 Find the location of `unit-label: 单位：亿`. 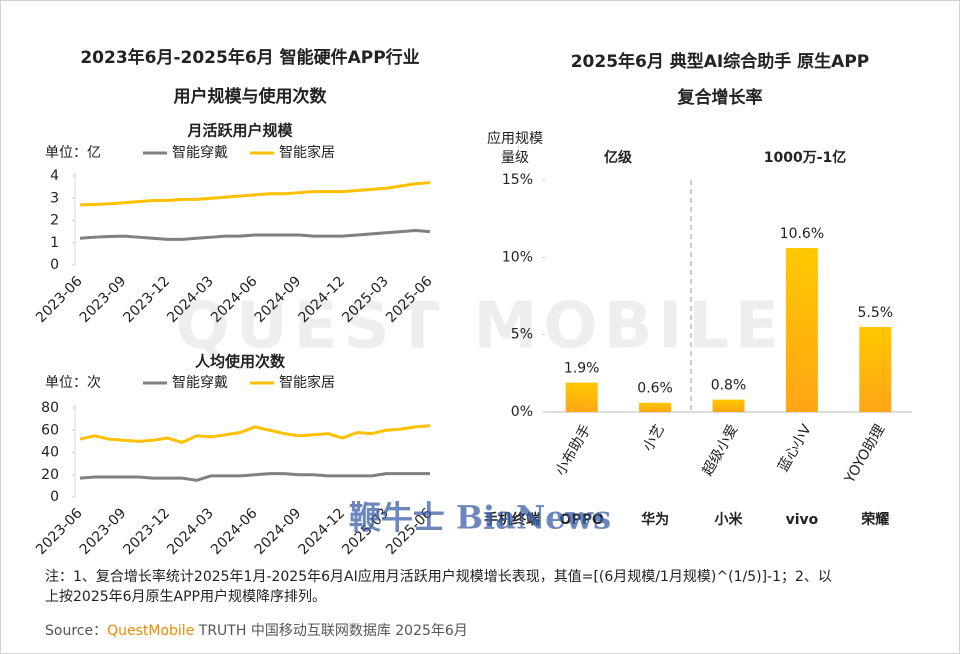

unit-label: 单位：亿 is located at coordinates (73, 153).